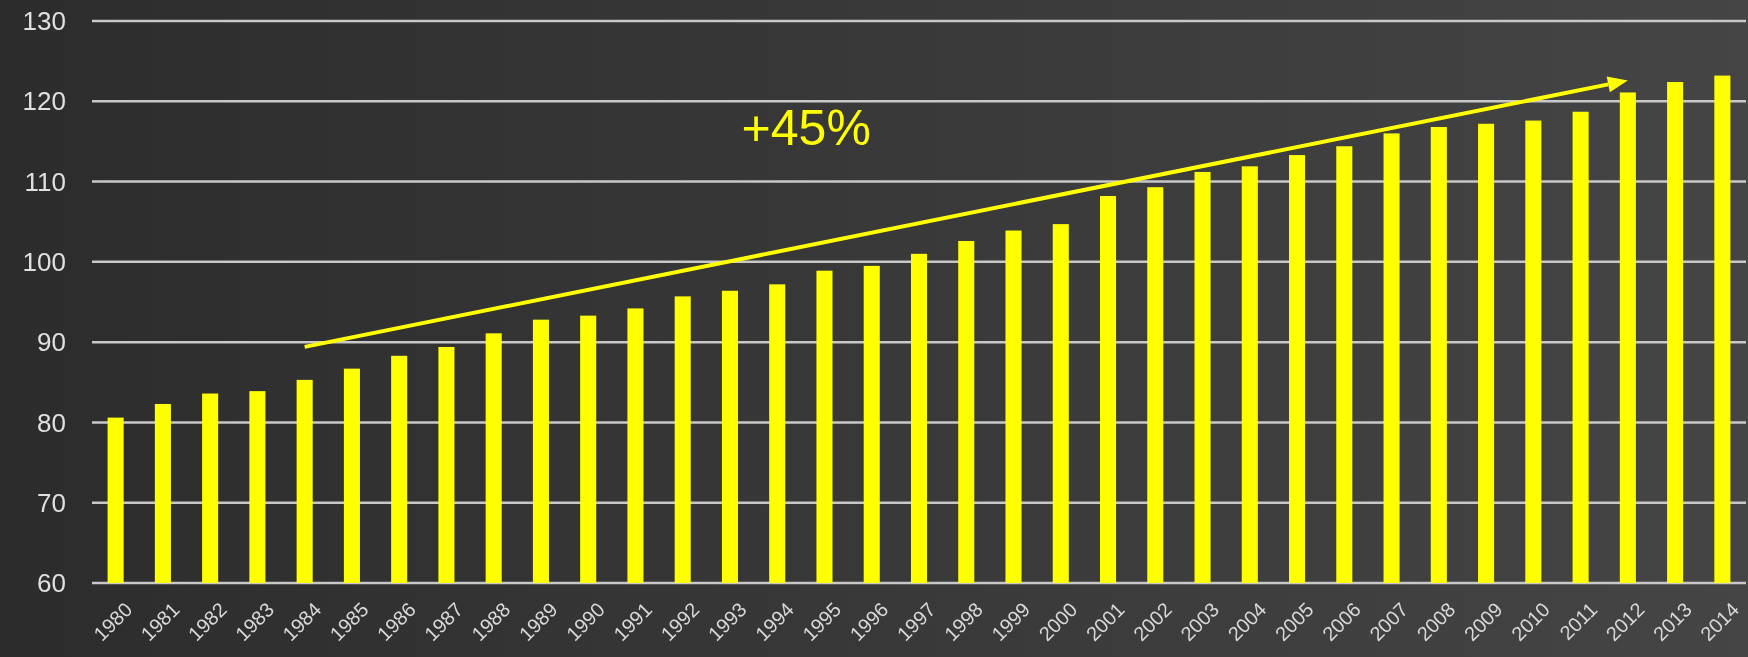 Image resolution: width=1748 pixels, height=657 pixels. I want to click on y-tick-label: 130, so click(44, 21).